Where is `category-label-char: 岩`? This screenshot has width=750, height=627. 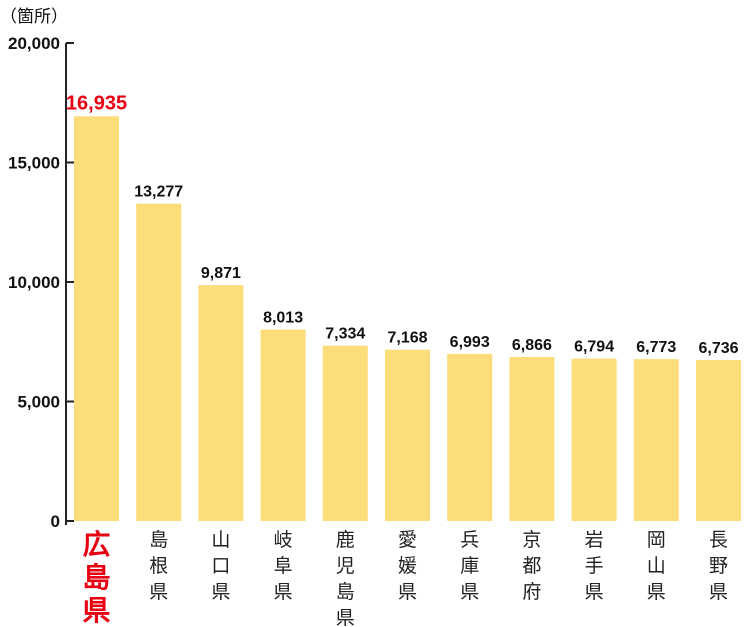 category-label-char: 岩 is located at coordinates (594, 540).